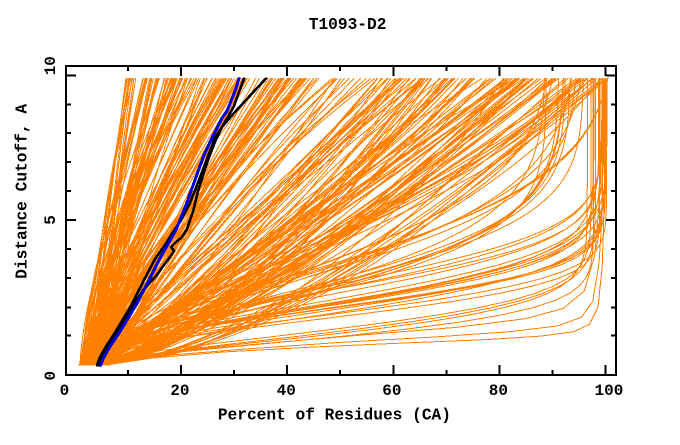 The height and width of the screenshot is (445, 680). Describe the element at coordinates (498, 391) in the screenshot. I see `svg-text: 80` at that location.